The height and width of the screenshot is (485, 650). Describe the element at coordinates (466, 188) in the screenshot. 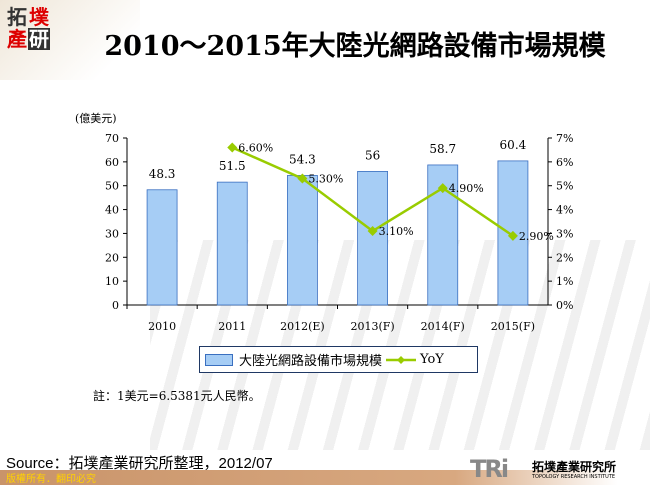

I see `yoy-data-label: 4.90%` at that location.